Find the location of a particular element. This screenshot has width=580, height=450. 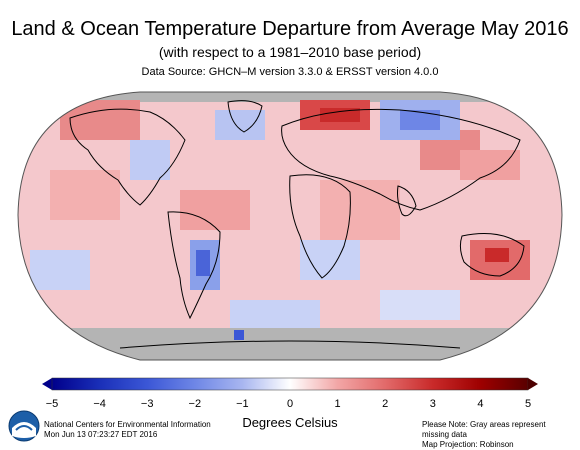

units-label: Degrees Celsius is located at coordinates (290, 422).